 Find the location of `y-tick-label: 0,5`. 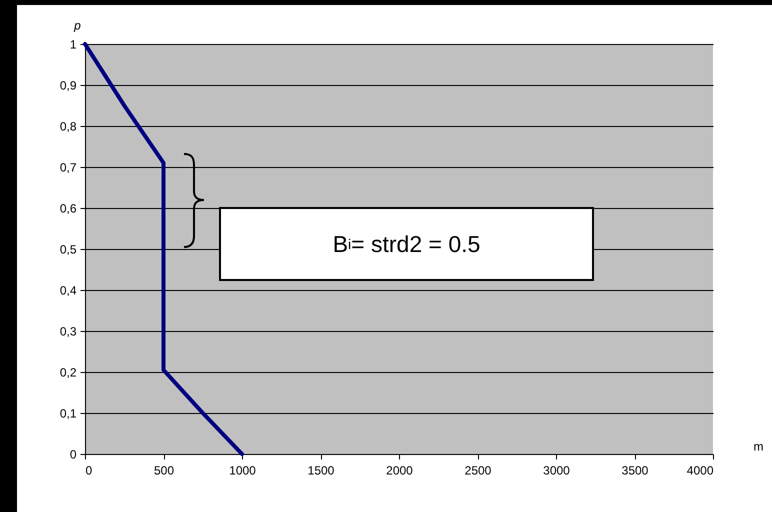

y-tick-label: 0,5 is located at coordinates (68, 249).